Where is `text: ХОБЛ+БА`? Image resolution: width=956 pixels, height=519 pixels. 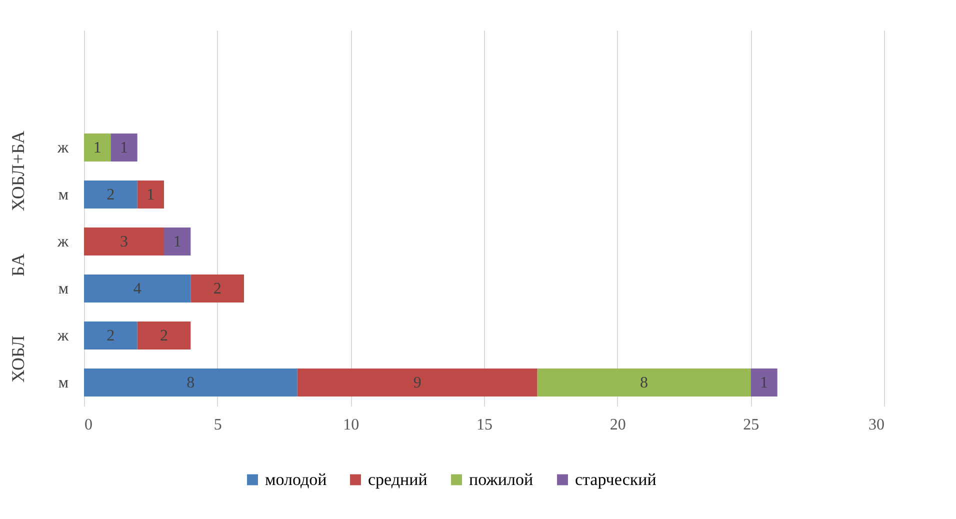 text: ХОБЛ+БА is located at coordinates (18, 171).